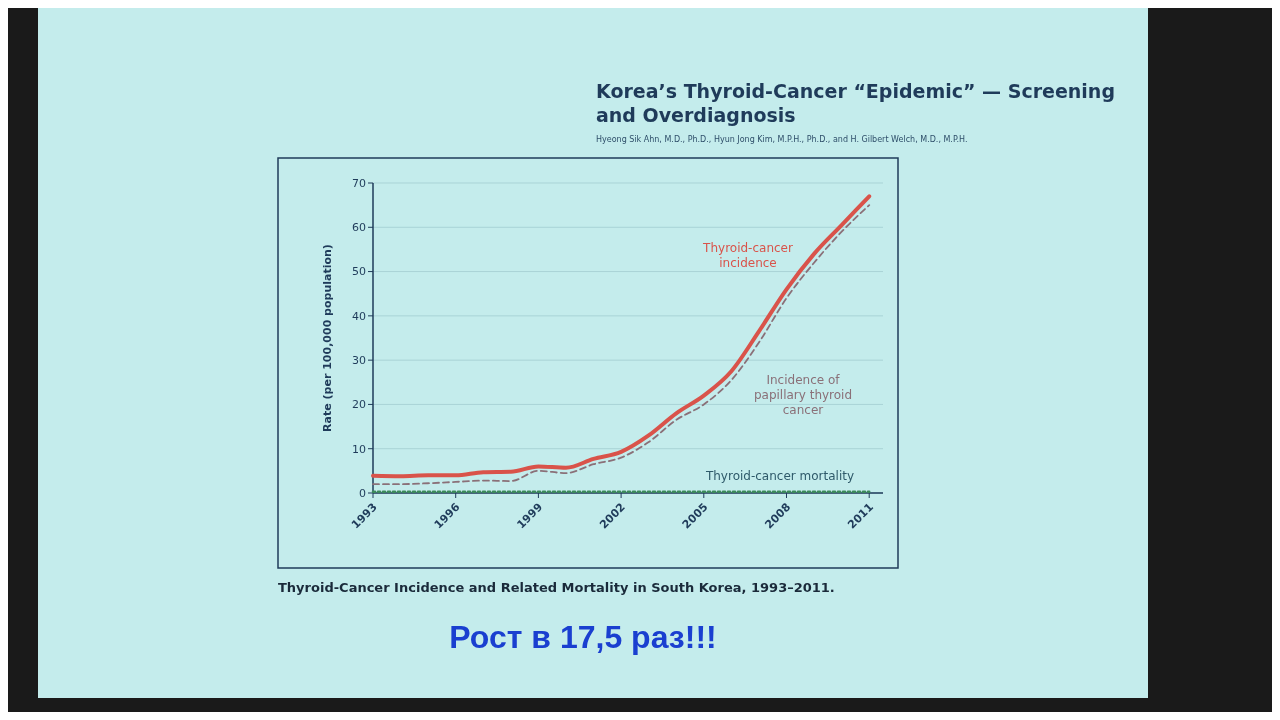  I want to click on chart-subtitle: Hyeong Sik Ahn, M.D., Ph.D., Hyun Jong Kim, M.P.H., Ph.D., and H. Gilbert Welch, M.D., M.P.H., so click(782, 139).